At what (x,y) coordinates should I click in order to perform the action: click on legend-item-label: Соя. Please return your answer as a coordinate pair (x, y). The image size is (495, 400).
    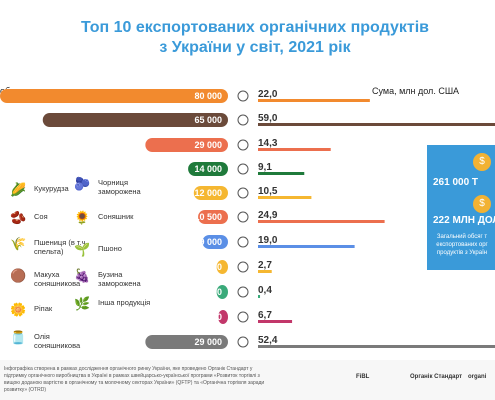
    Looking at the image, I should click on (41, 216).